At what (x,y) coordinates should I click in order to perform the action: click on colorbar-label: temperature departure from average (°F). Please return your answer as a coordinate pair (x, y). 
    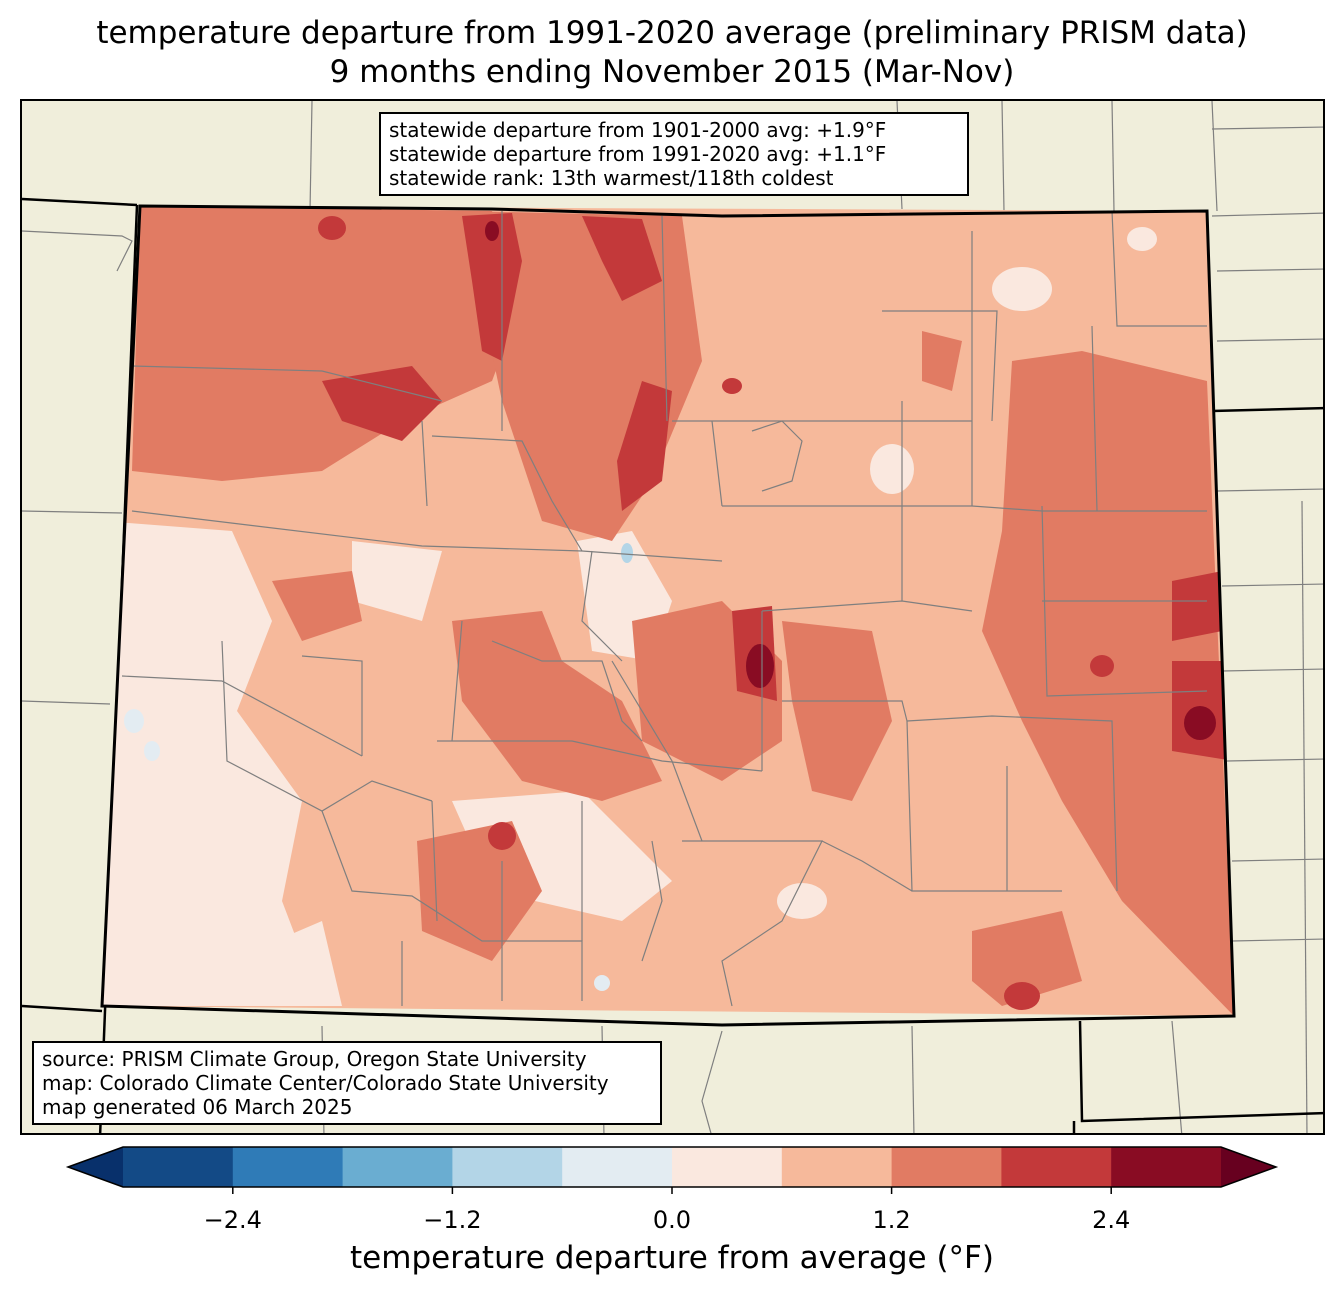
    Looking at the image, I should click on (672, 1258).